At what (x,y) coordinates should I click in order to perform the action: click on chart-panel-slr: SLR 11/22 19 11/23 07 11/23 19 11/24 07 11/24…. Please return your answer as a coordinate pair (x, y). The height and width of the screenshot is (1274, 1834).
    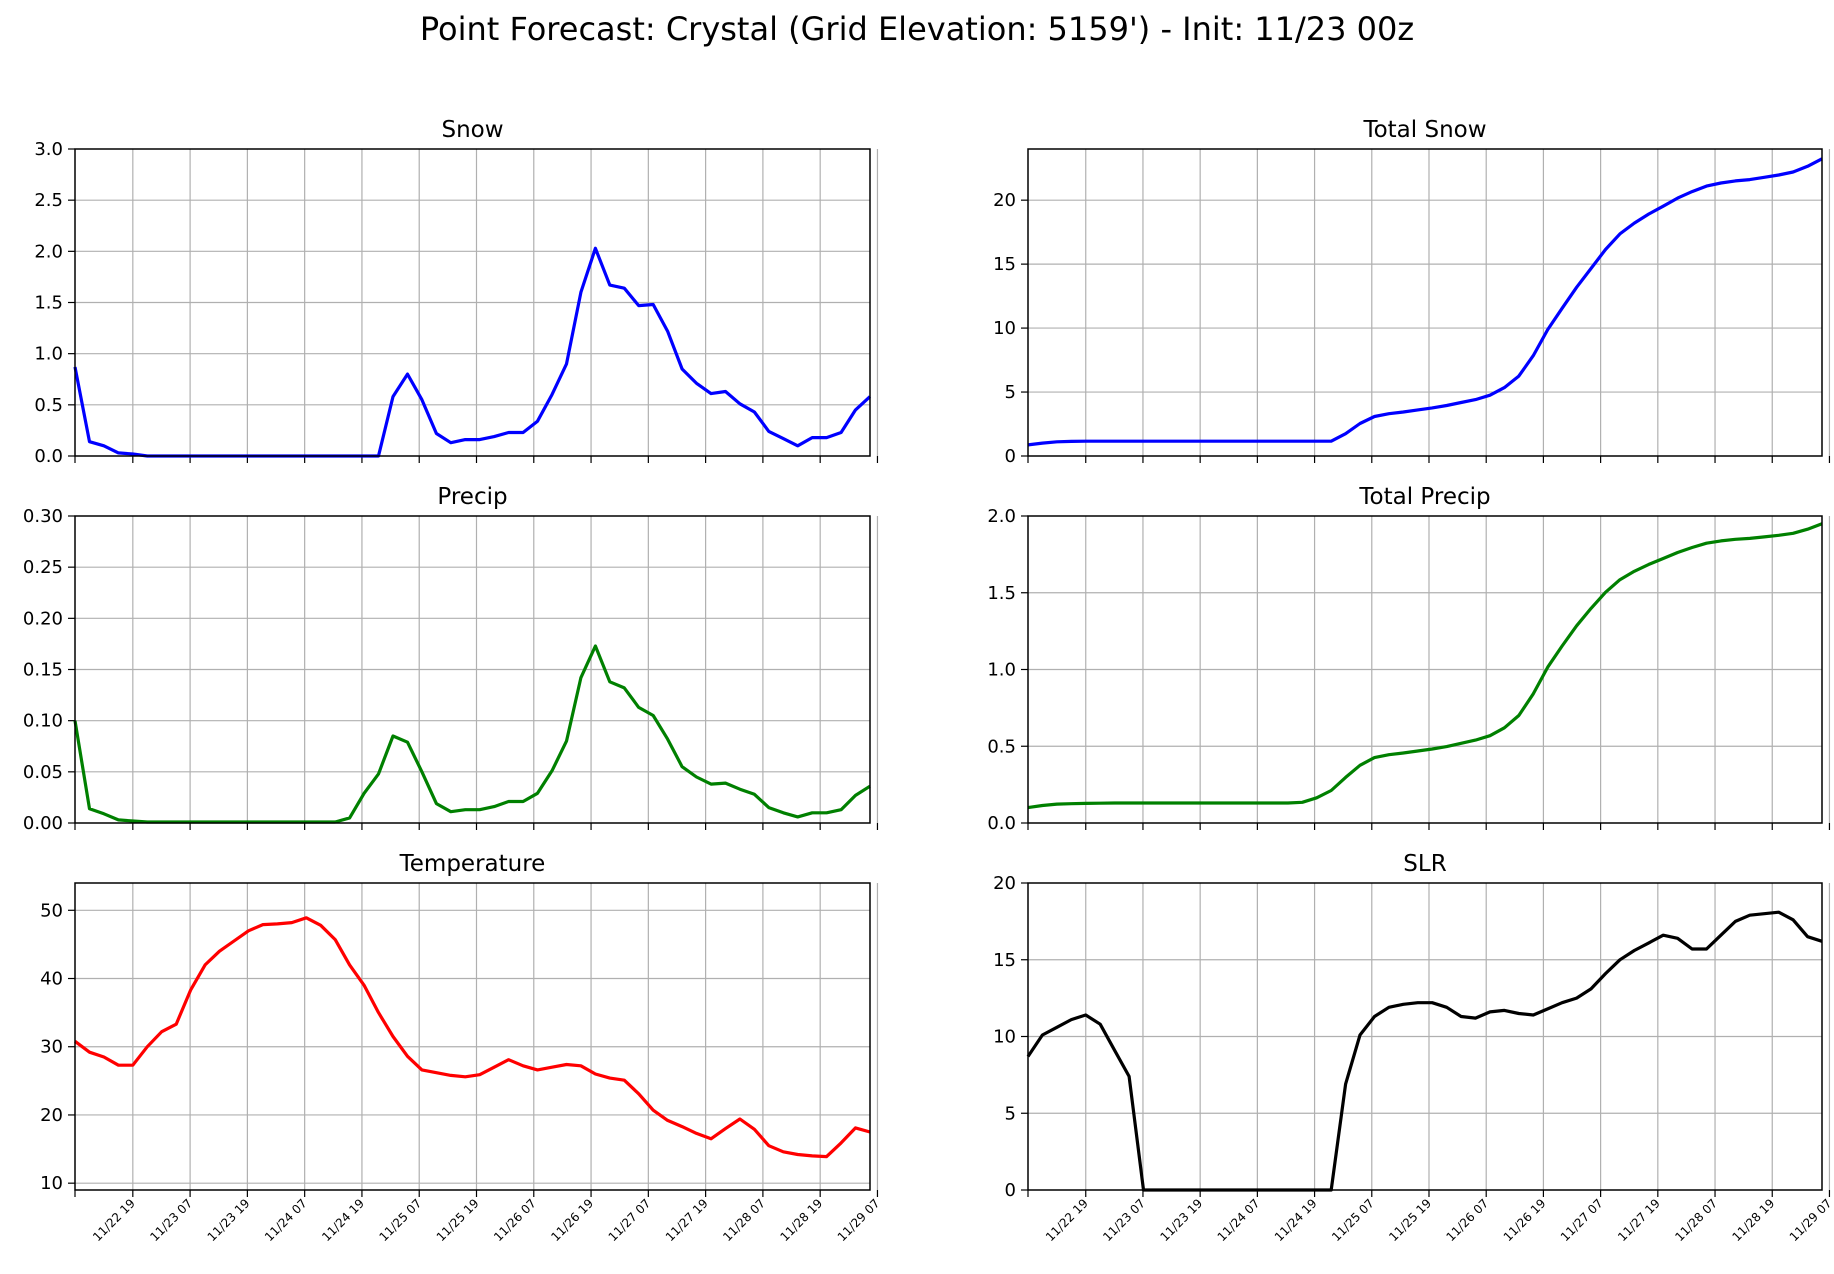
    Looking at the image, I should click on (1413, 1047).